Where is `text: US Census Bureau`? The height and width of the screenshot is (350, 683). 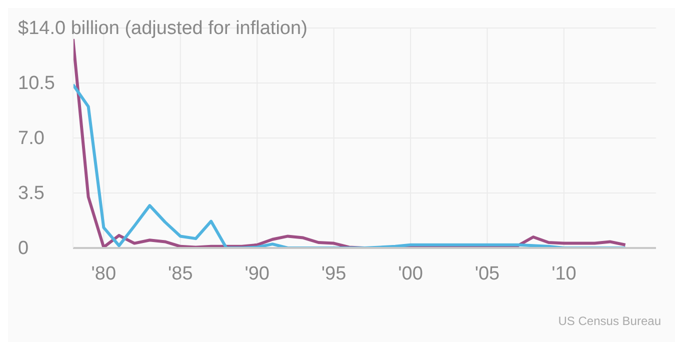 text: US Census Bureau is located at coordinates (609, 321).